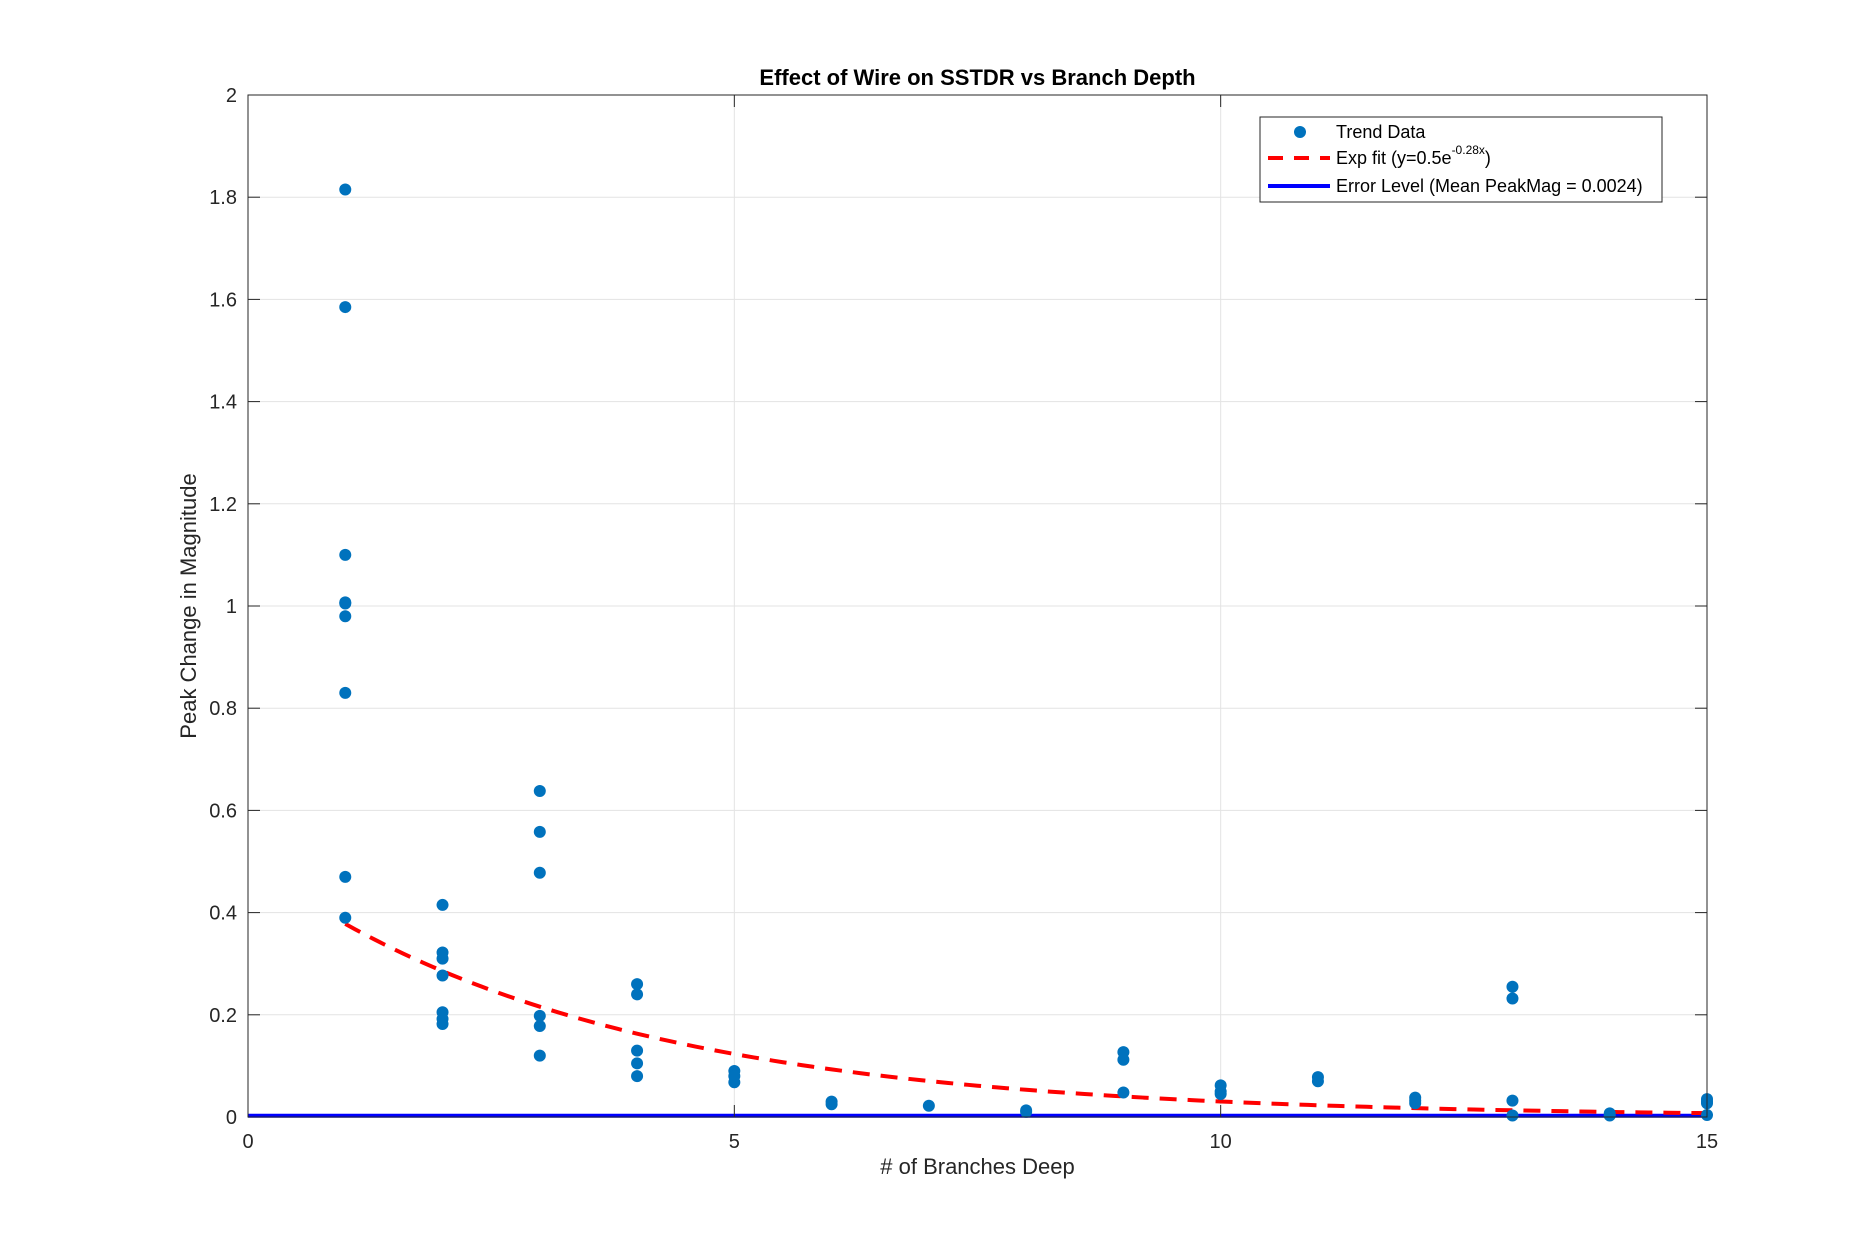  What do you see at coordinates (231, 607) in the screenshot?
I see `y-tick-label: 1` at bounding box center [231, 607].